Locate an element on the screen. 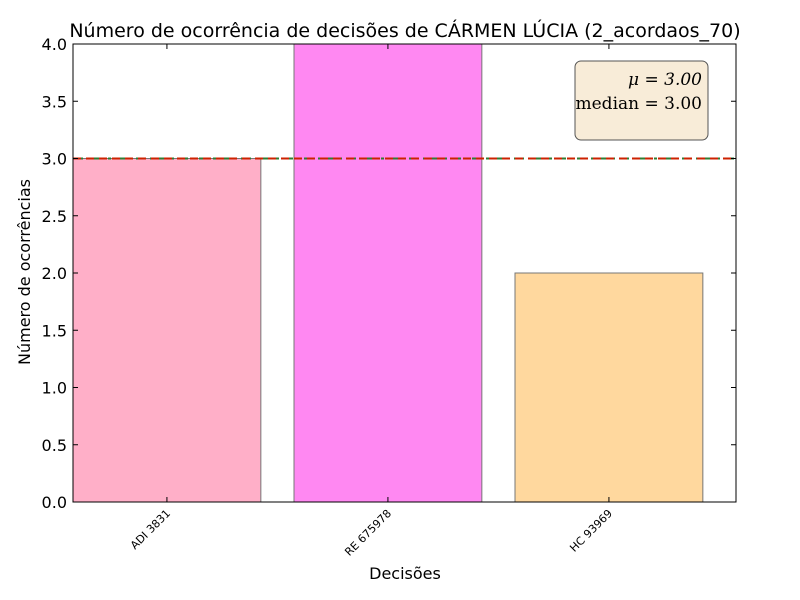 The width and height of the screenshot is (800, 600). y-tick-label: 4.0 is located at coordinates (54, 44).